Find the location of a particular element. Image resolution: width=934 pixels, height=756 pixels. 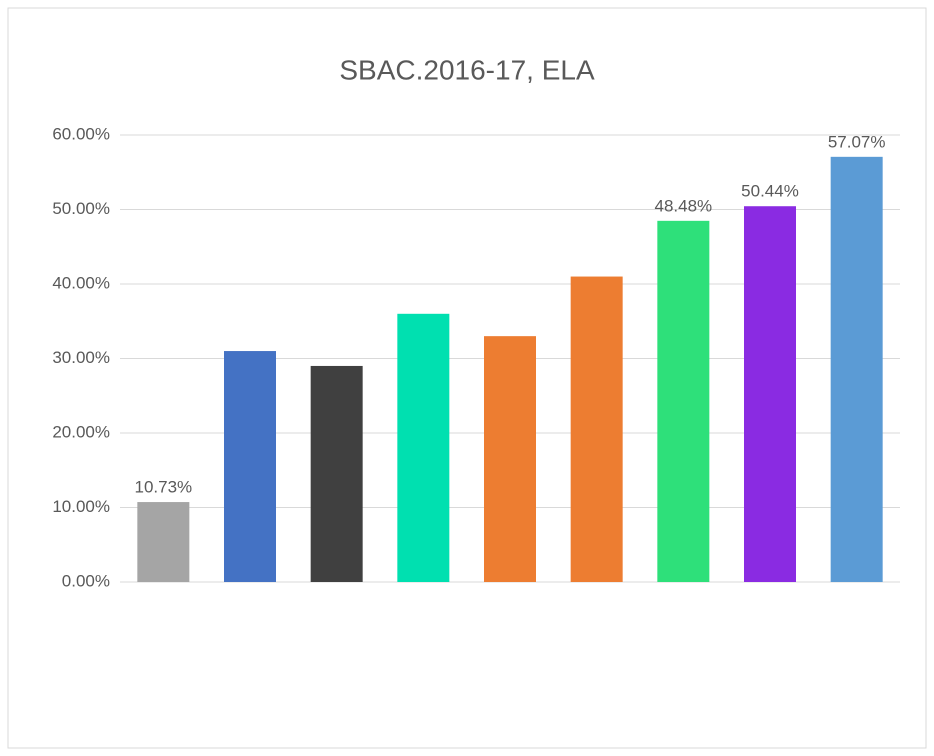

data-label: 10.73% is located at coordinates (163, 487).